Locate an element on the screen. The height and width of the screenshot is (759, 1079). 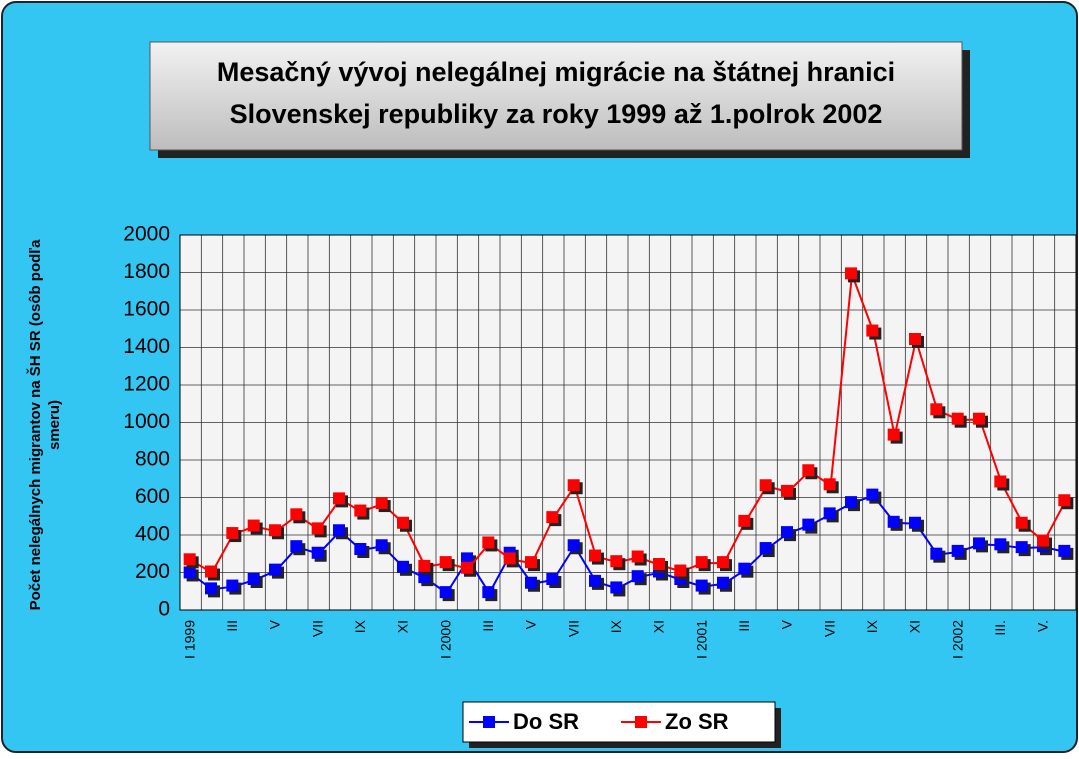
y-tick-label: 1800 is located at coordinates (146, 271).